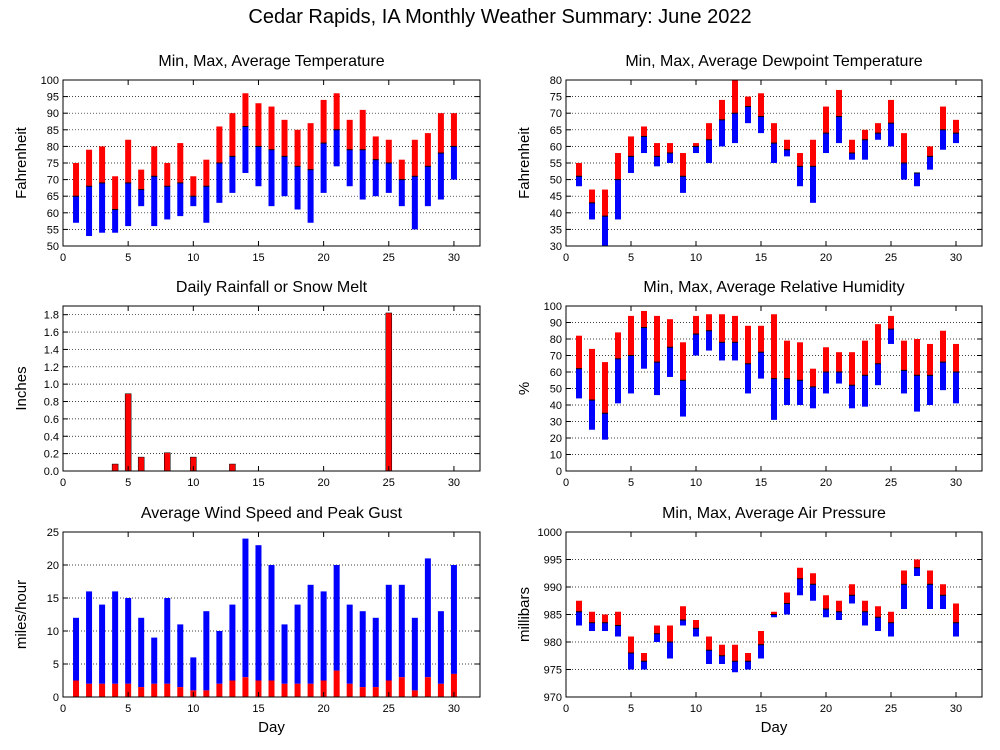 This screenshot has width=1000, height=750. What do you see at coordinates (53, 214) in the screenshot?
I see `y-tick-label: 60` at bounding box center [53, 214].